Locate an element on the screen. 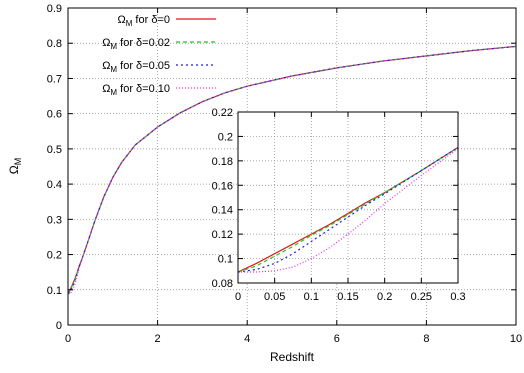 The height and width of the screenshot is (373, 524). legend-label-3: ΩM for δ=0.10 is located at coordinates (136, 90).